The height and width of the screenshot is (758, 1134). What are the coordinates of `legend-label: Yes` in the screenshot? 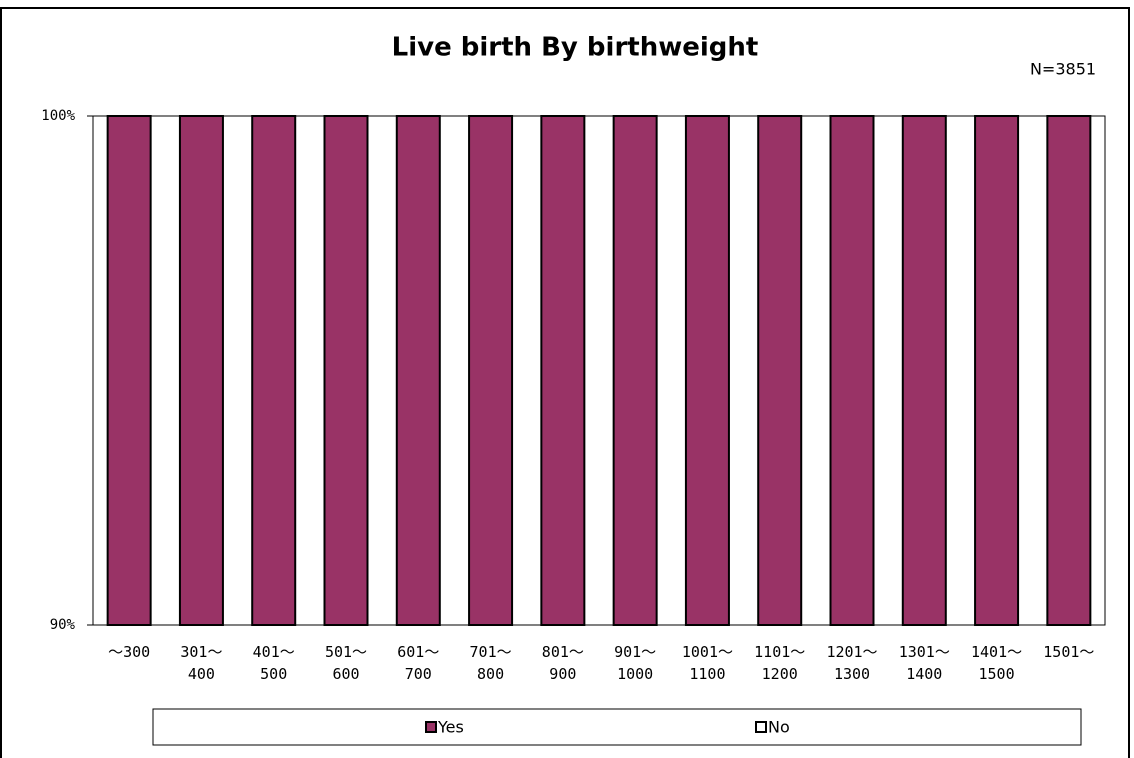 It's located at (450, 727).